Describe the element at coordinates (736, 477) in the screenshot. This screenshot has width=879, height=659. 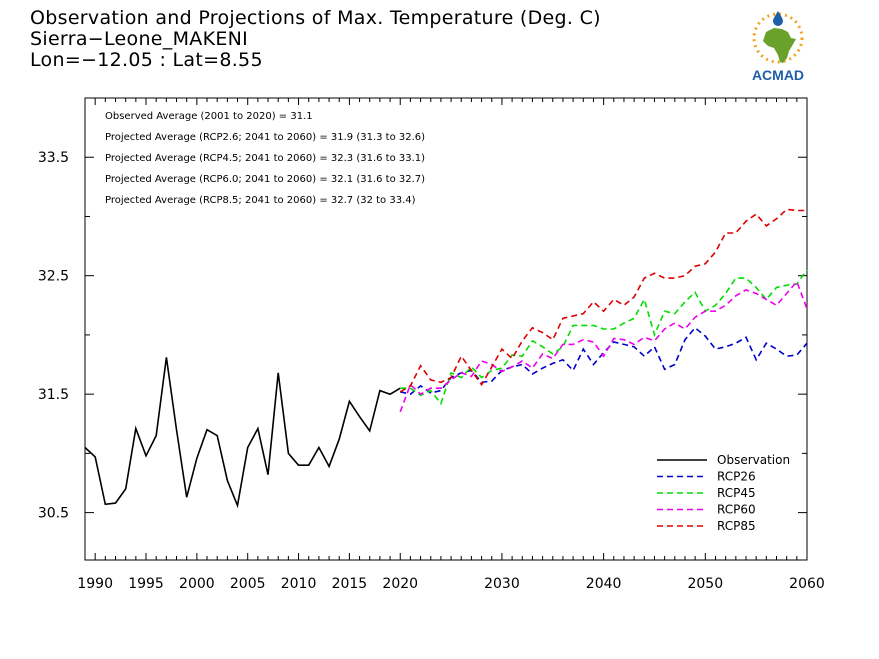
I see `legend-label: RCP26` at that location.